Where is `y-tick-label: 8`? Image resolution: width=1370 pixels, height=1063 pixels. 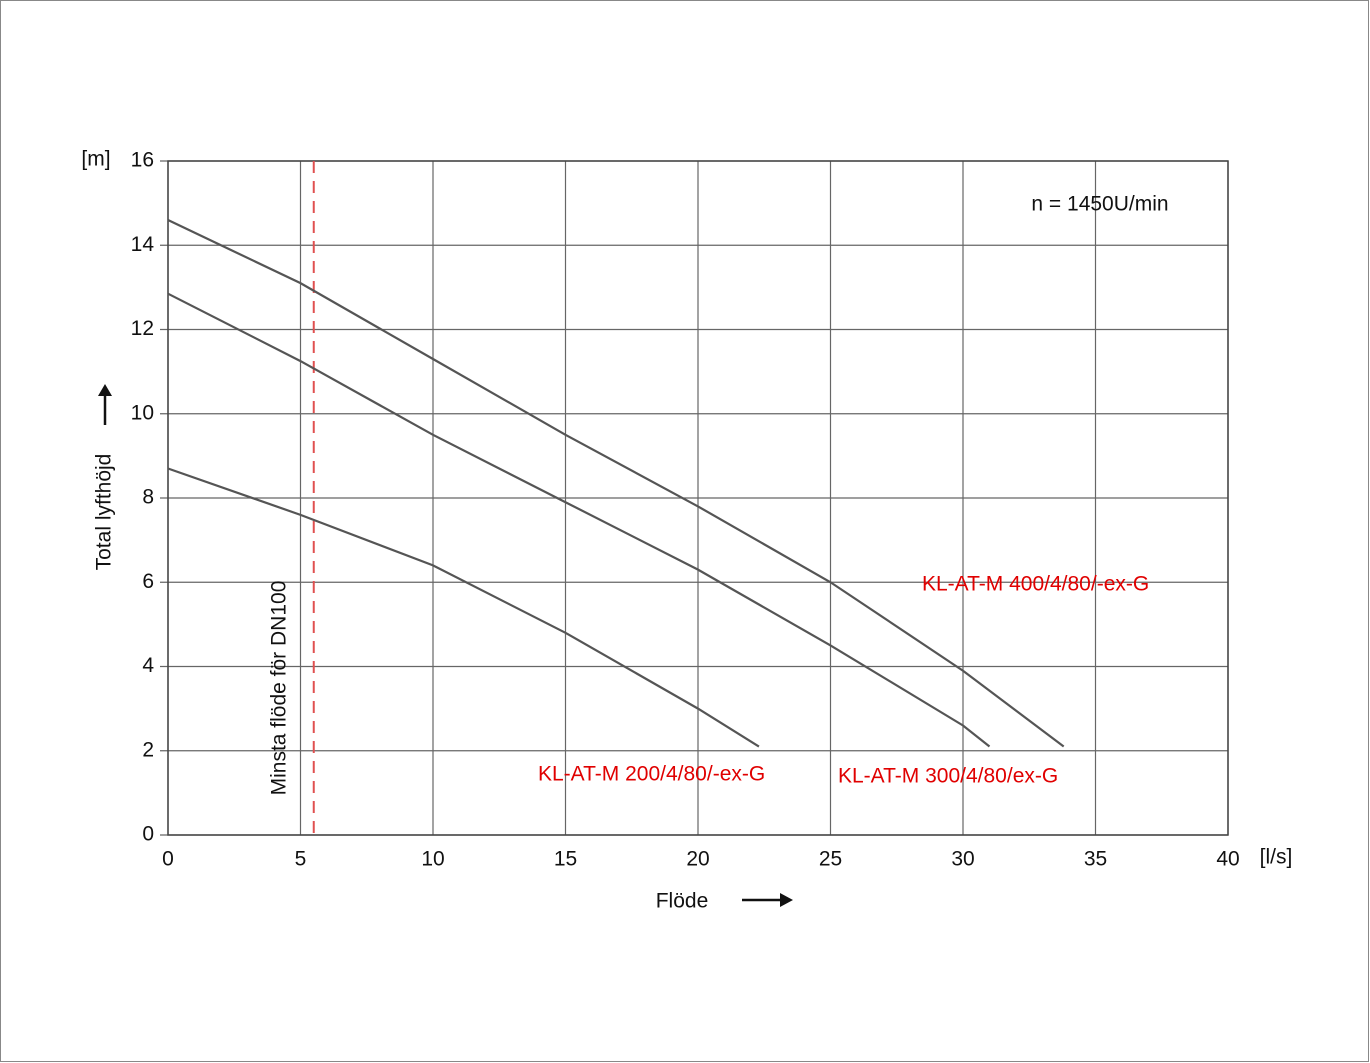 y-tick-label: 8 is located at coordinates (148, 497).